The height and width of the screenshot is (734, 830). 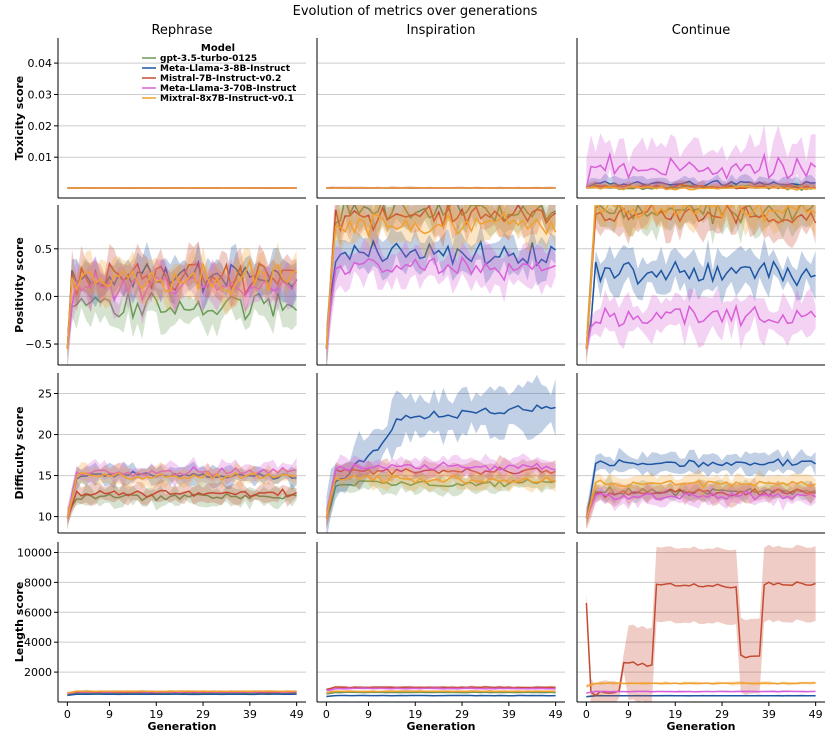 What do you see at coordinates (19, 118) in the screenshot?
I see `ylabel-toxicity: Toxicity score` at bounding box center [19, 118].